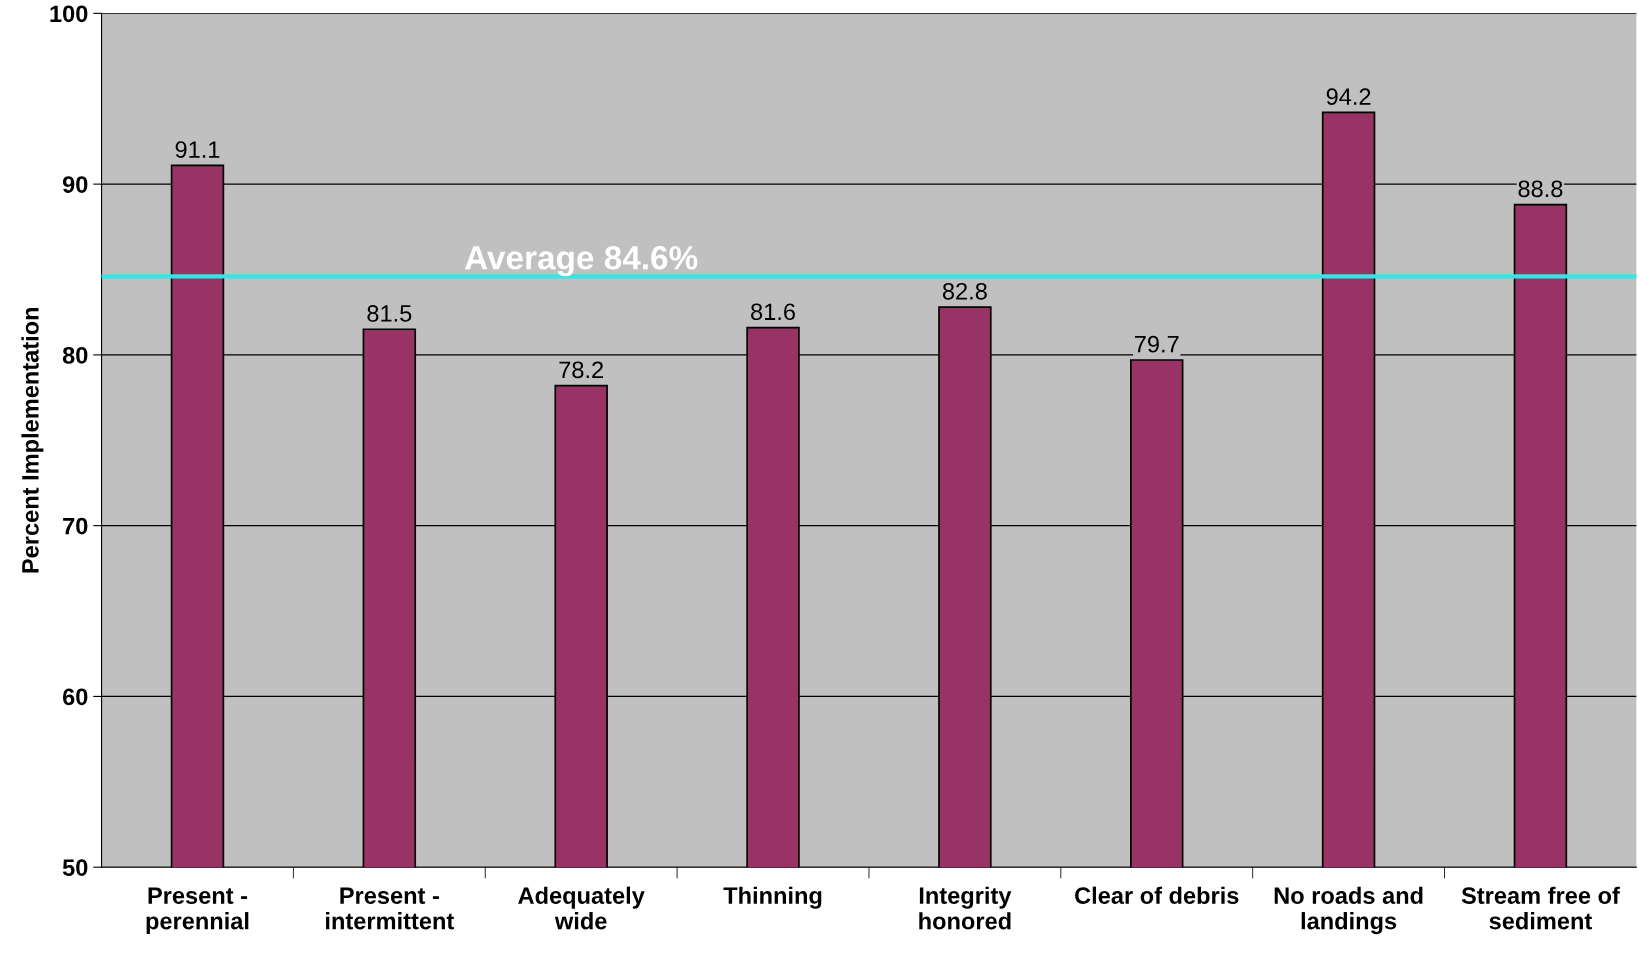  What do you see at coordinates (197, 911) in the screenshot?
I see `x-tick-label: Present - perennial` at bounding box center [197, 911].